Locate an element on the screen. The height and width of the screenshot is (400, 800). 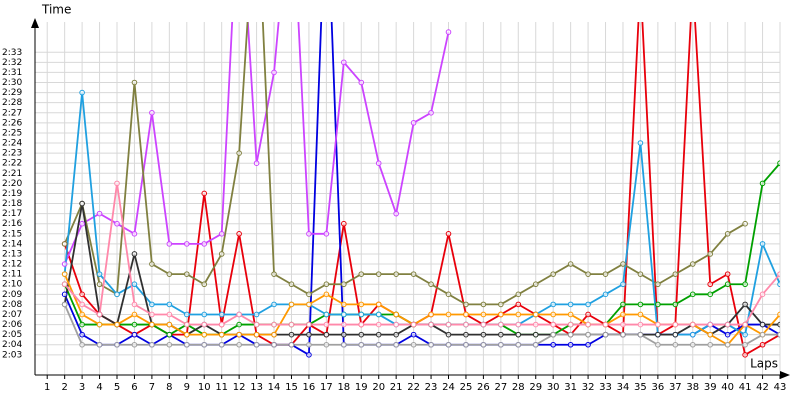
x-tick-label: 15 is located at coordinates (291, 387).